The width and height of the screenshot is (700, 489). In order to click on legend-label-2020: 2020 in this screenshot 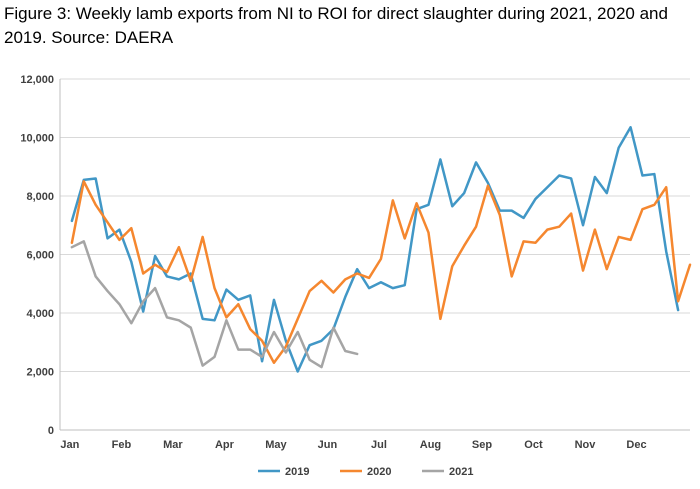, I will do `click(379, 472)`.